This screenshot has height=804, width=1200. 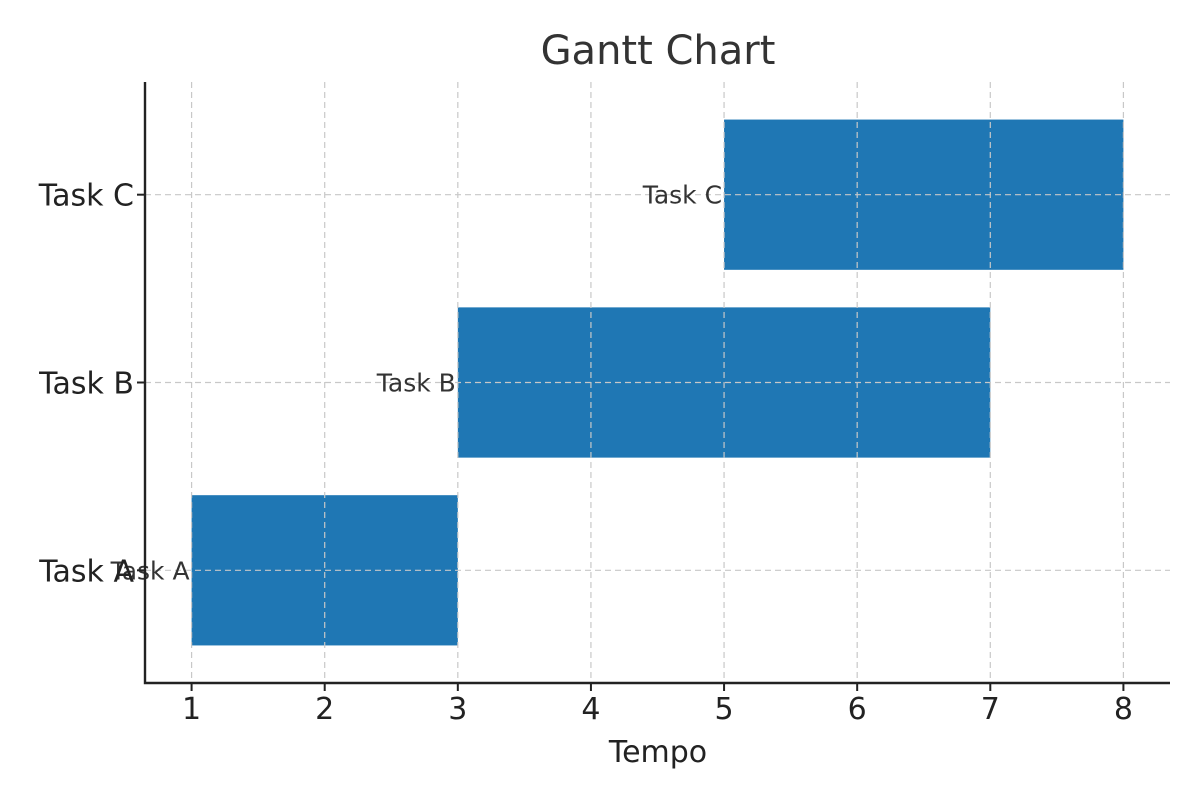 What do you see at coordinates (682, 195) in the screenshot?
I see `bar-label: Task C` at bounding box center [682, 195].